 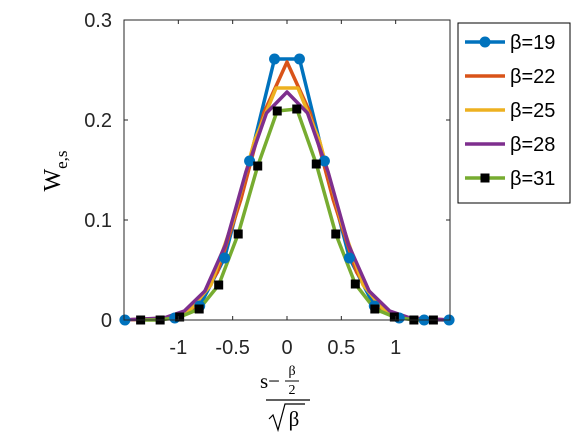 I want to click on legend-label: β=28, so click(x=532, y=145).